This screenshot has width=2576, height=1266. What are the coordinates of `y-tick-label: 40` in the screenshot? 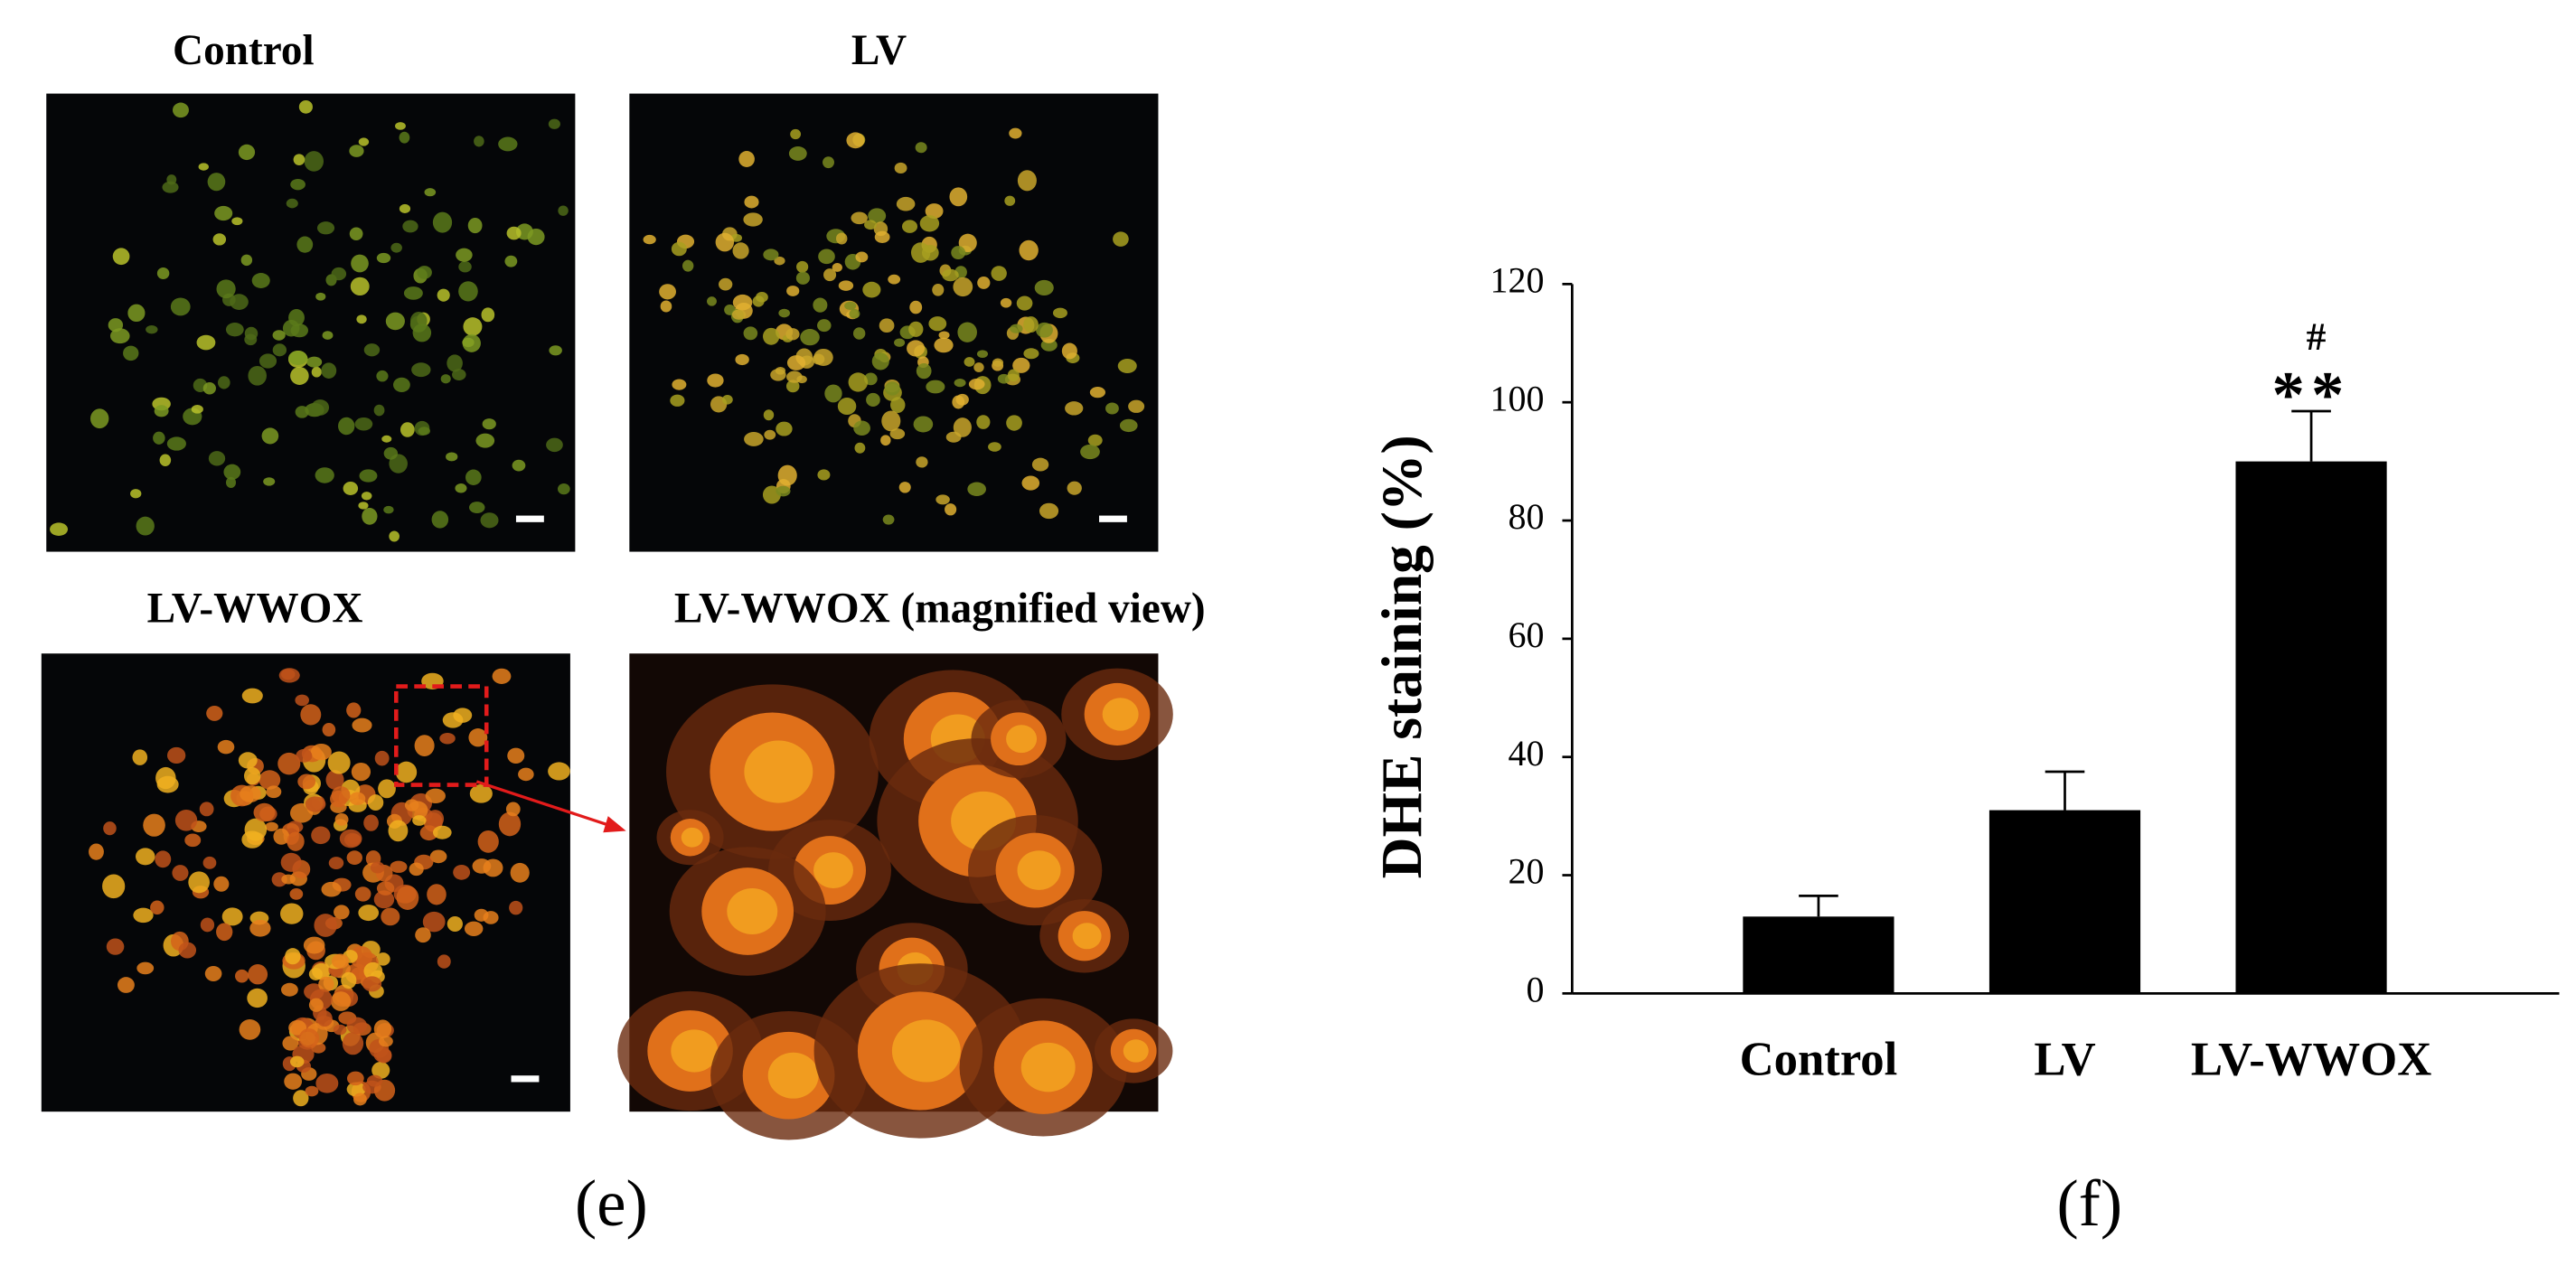 It's located at (1527, 754).